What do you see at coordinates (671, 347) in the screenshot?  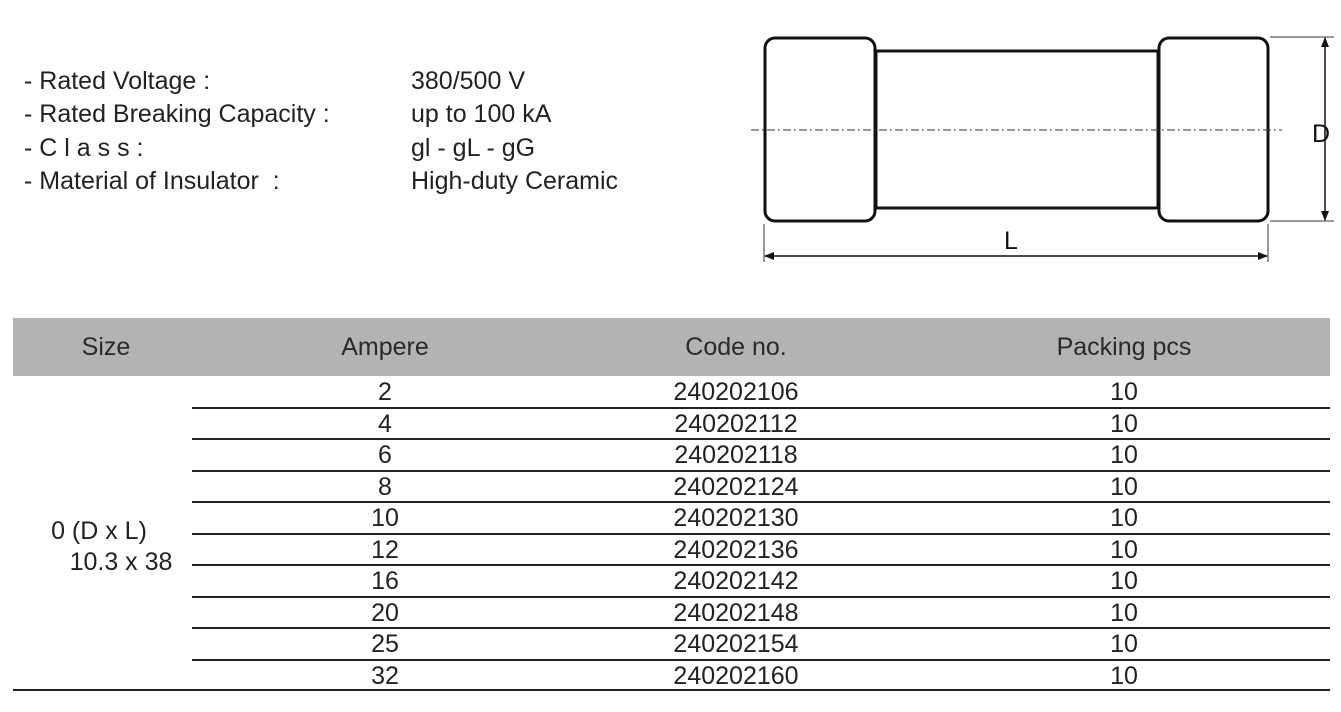 I see `table-header: Size Ampere Code no. Packing pcs` at bounding box center [671, 347].